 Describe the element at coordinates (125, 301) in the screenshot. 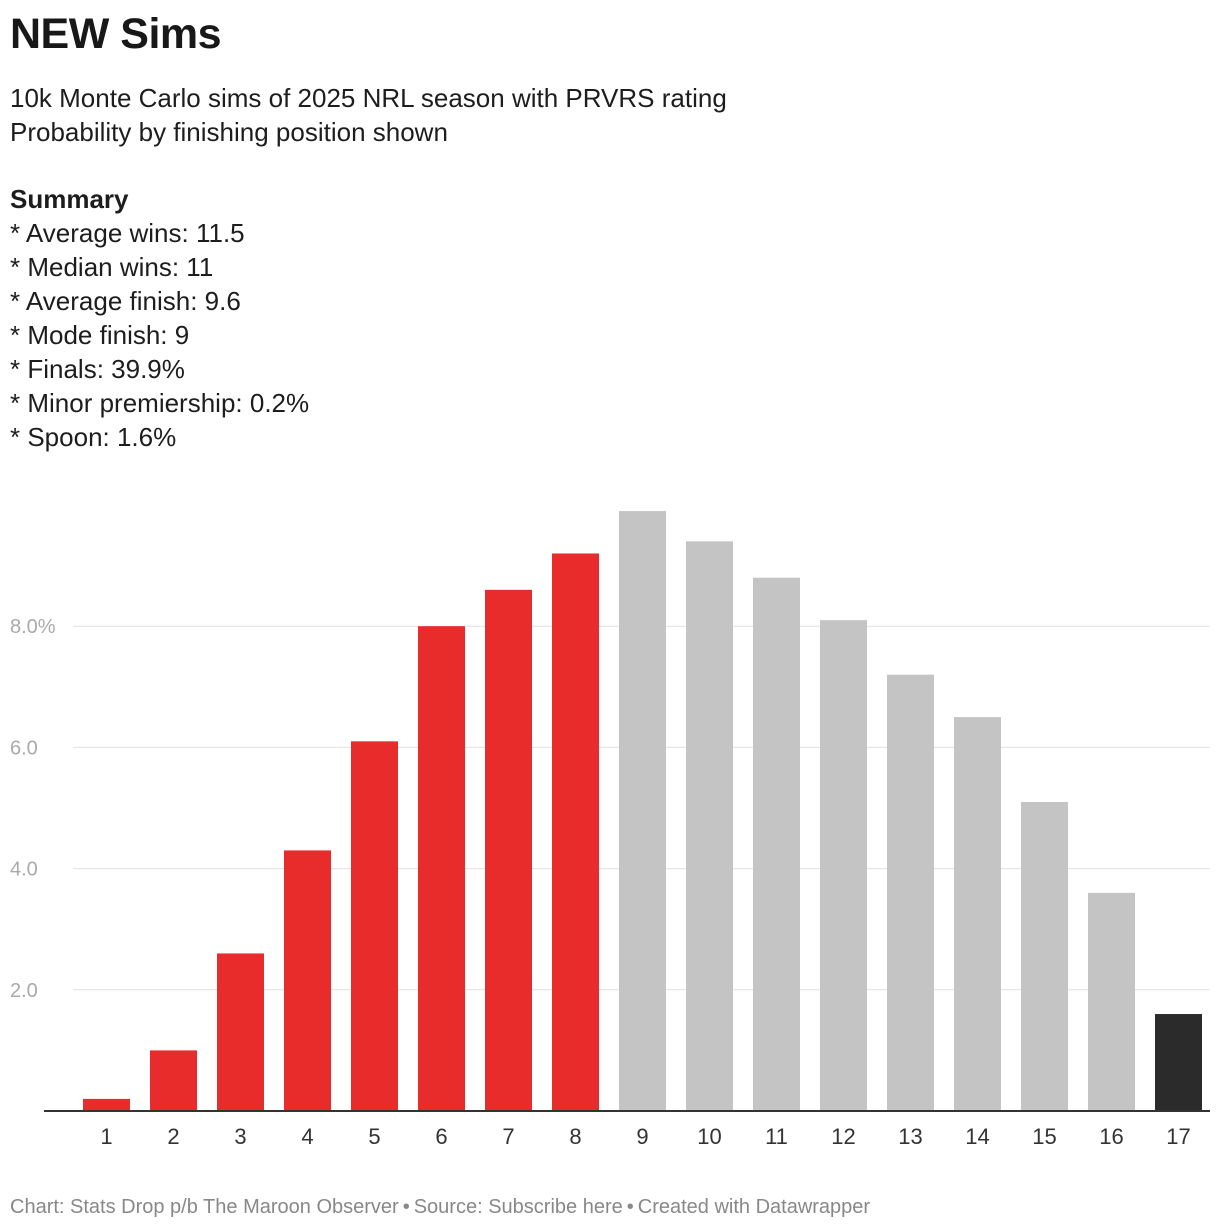

I see `summary-average-finish: * Average finish: 9.6` at that location.